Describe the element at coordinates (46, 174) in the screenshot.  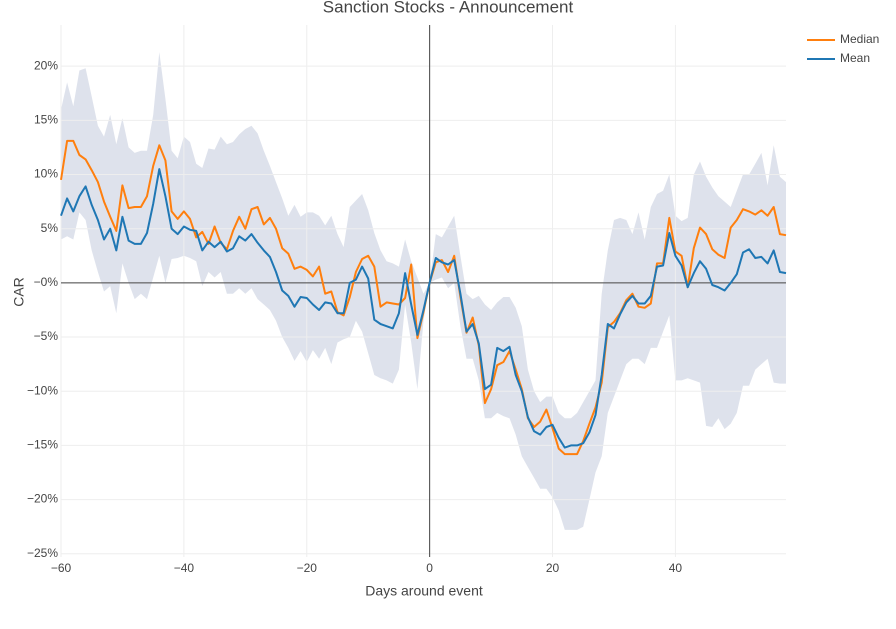
I see `y-tick-label: 10%` at that location.